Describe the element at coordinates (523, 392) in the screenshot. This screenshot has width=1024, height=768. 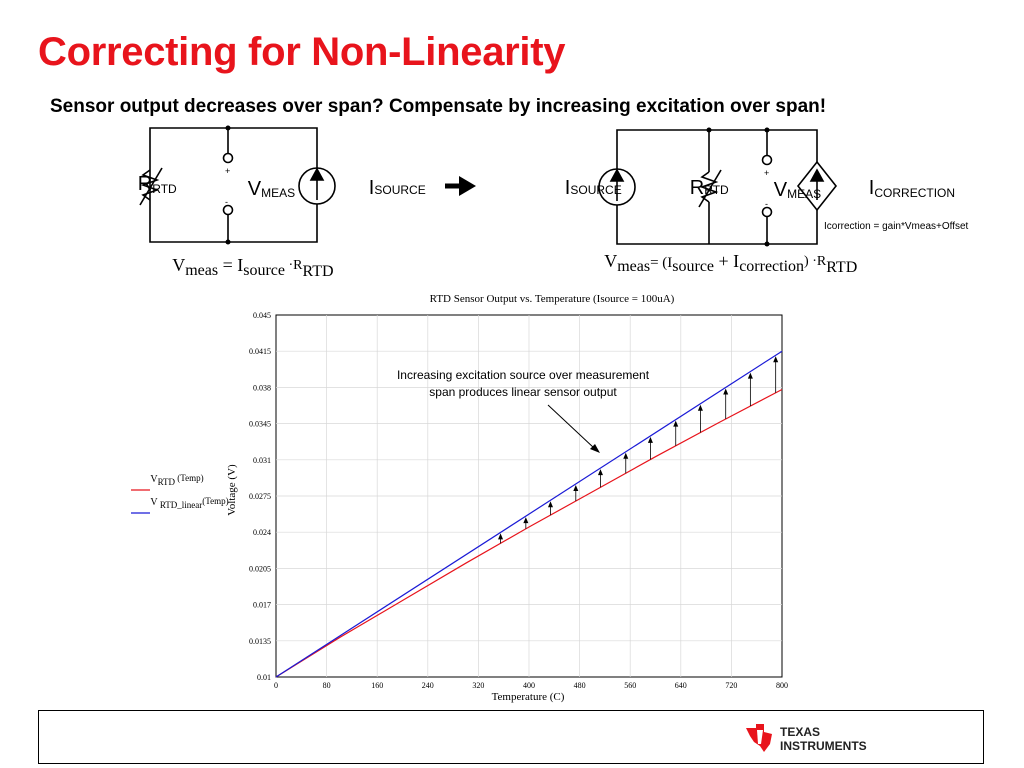
I see `annotation-line-2: span produces linear sensor output` at that location.